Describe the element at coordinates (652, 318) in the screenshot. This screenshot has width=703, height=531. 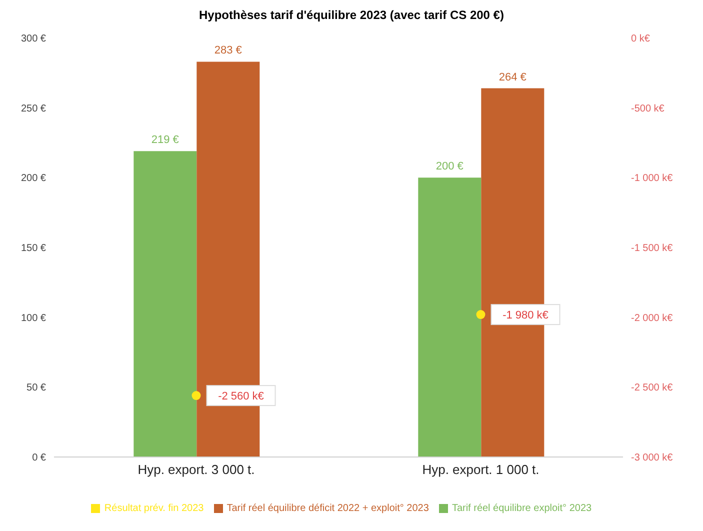
I see `y2-tick-label: -2 000 k€` at that location.